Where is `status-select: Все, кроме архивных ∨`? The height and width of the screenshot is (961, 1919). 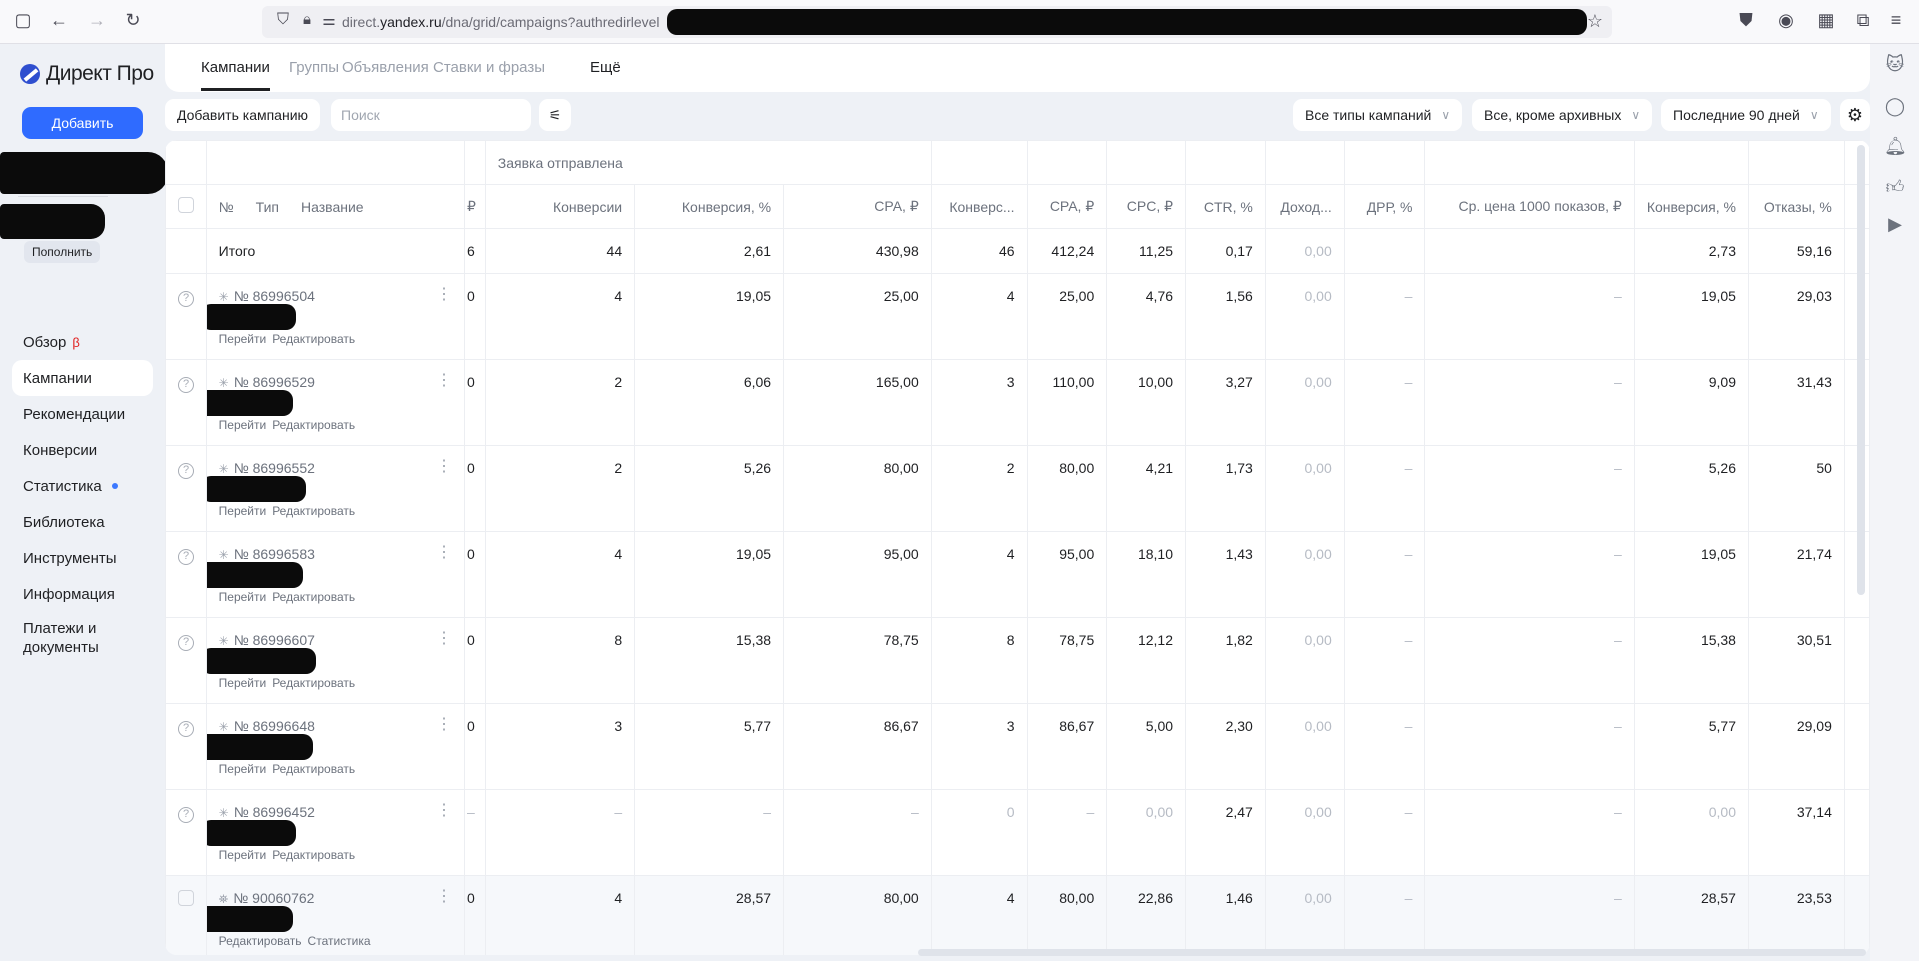
status-select: Все, кроме архивных ∨ is located at coordinates (1562, 115).